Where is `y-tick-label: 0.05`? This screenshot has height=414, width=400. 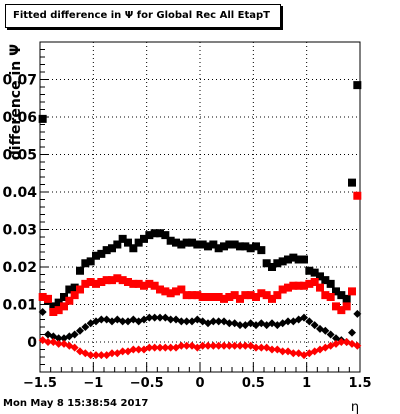
y-tick-label: 0.05 is located at coordinates (19, 156).